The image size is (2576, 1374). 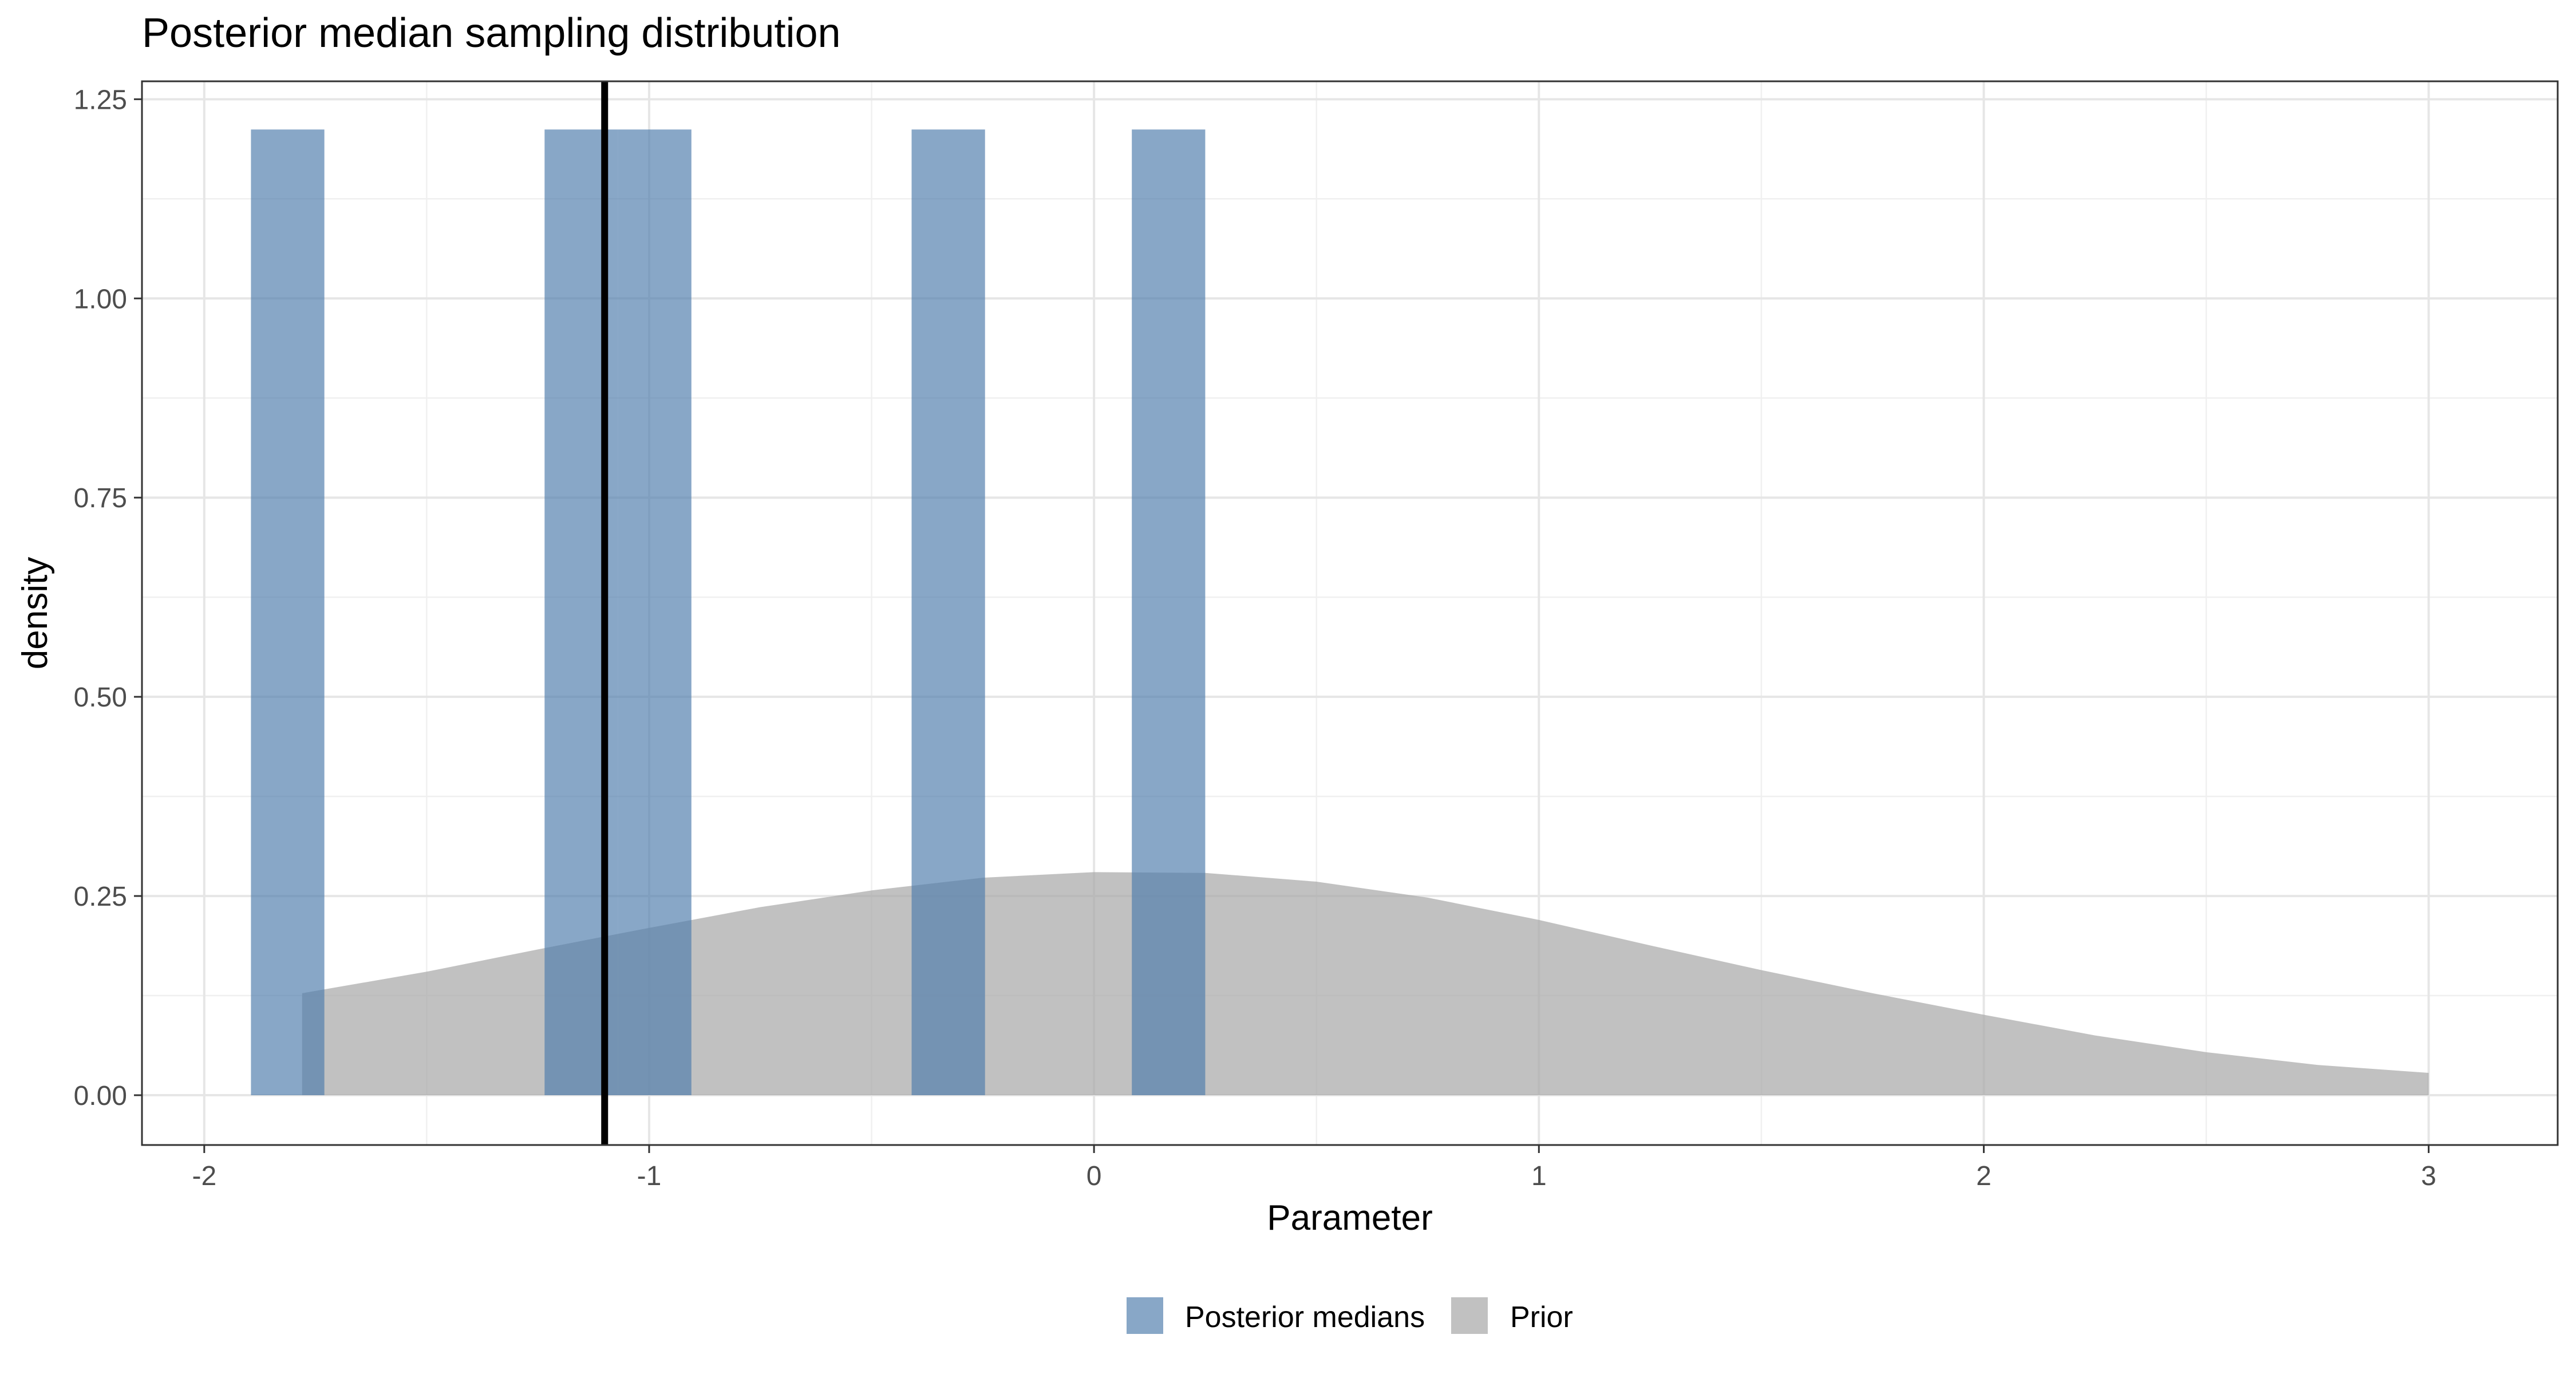 I want to click on y-tick-label: 1.00, so click(x=100, y=299).